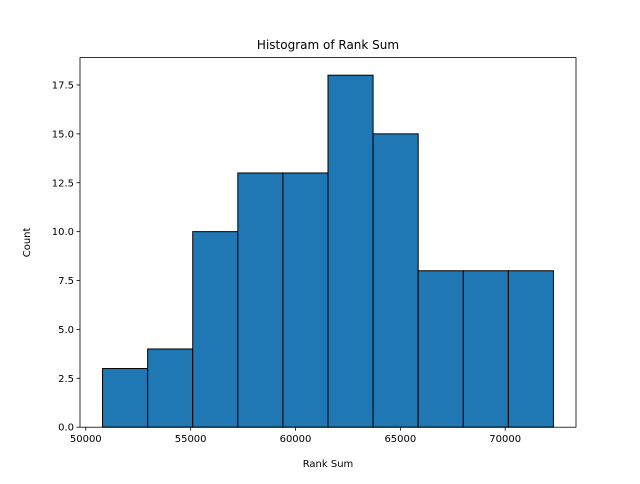 This screenshot has width=640, height=484. What do you see at coordinates (66, 379) in the screenshot?
I see `y-tick-label: 2.5` at bounding box center [66, 379].